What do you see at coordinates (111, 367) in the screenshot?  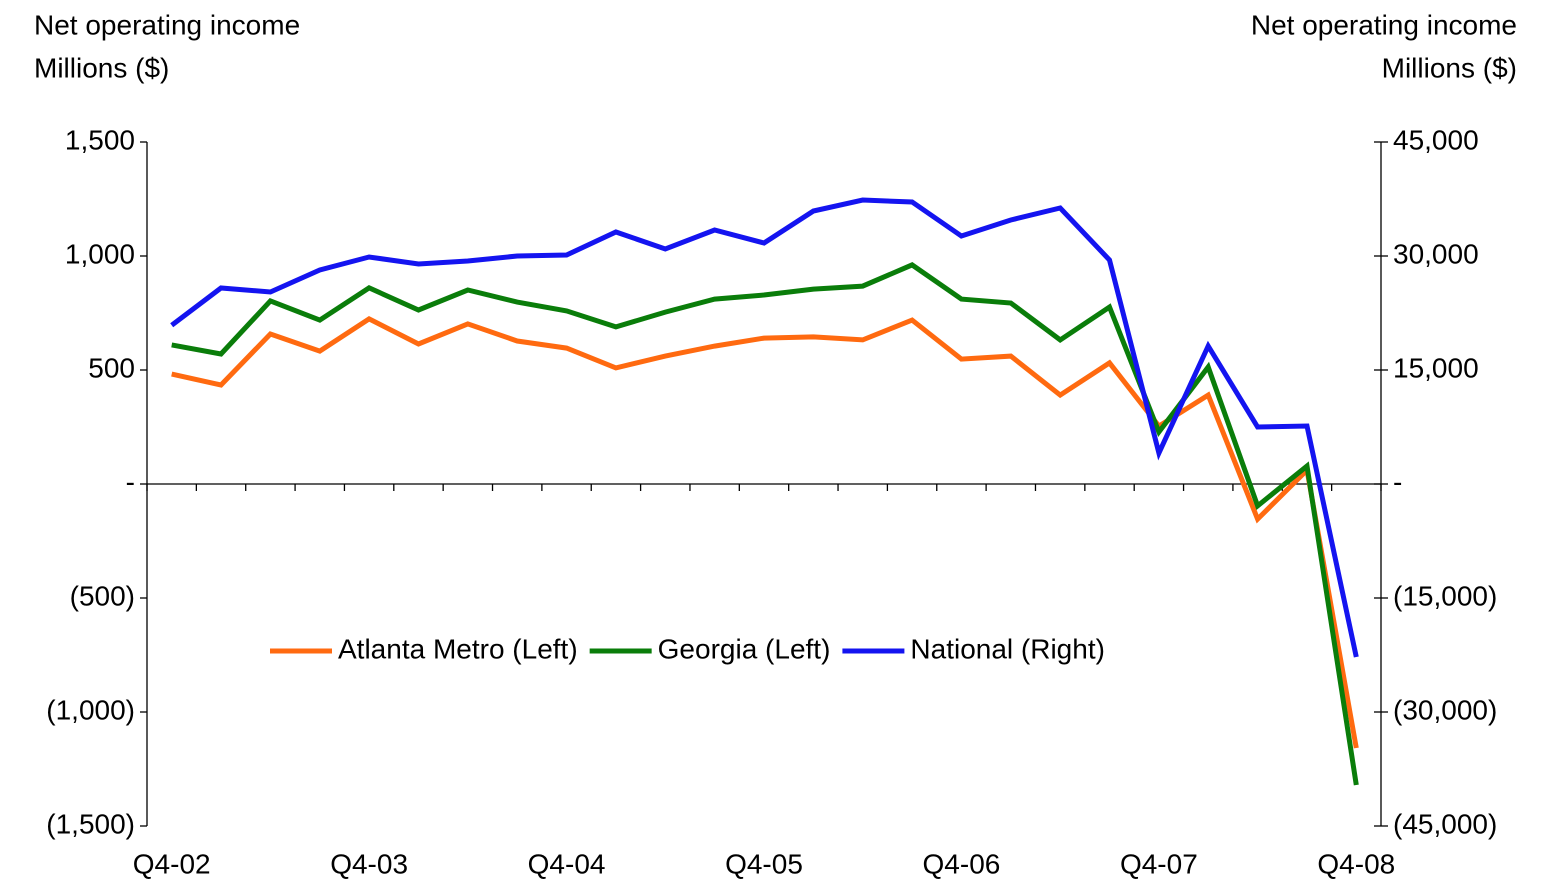 I see `y-tick-label: 500` at bounding box center [111, 367].